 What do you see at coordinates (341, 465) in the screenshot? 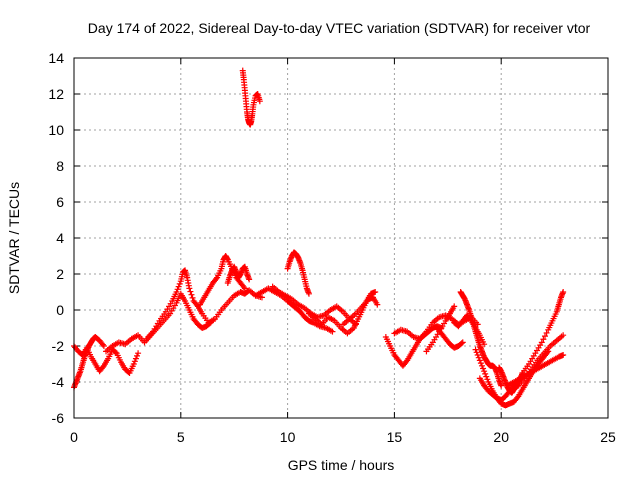
I see `x-axis-label: GPS time / hours` at bounding box center [341, 465].